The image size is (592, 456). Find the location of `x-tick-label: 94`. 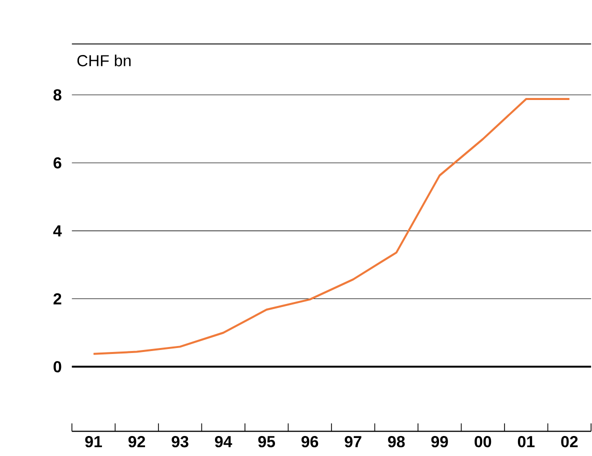

x-tick-label: 94 is located at coordinates (223, 442).